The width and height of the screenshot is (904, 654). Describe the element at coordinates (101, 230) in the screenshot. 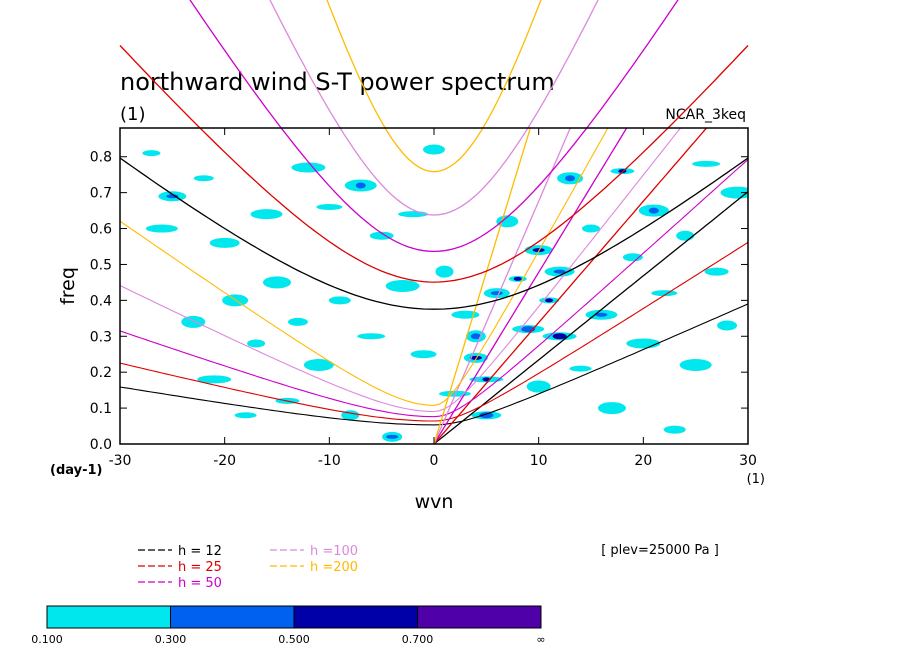

I see `y-tick-label: 0.6` at that location.